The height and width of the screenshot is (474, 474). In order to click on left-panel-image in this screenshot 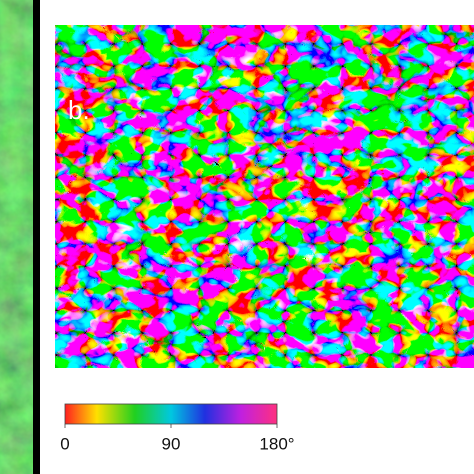, I will do `click(16, 237)`.